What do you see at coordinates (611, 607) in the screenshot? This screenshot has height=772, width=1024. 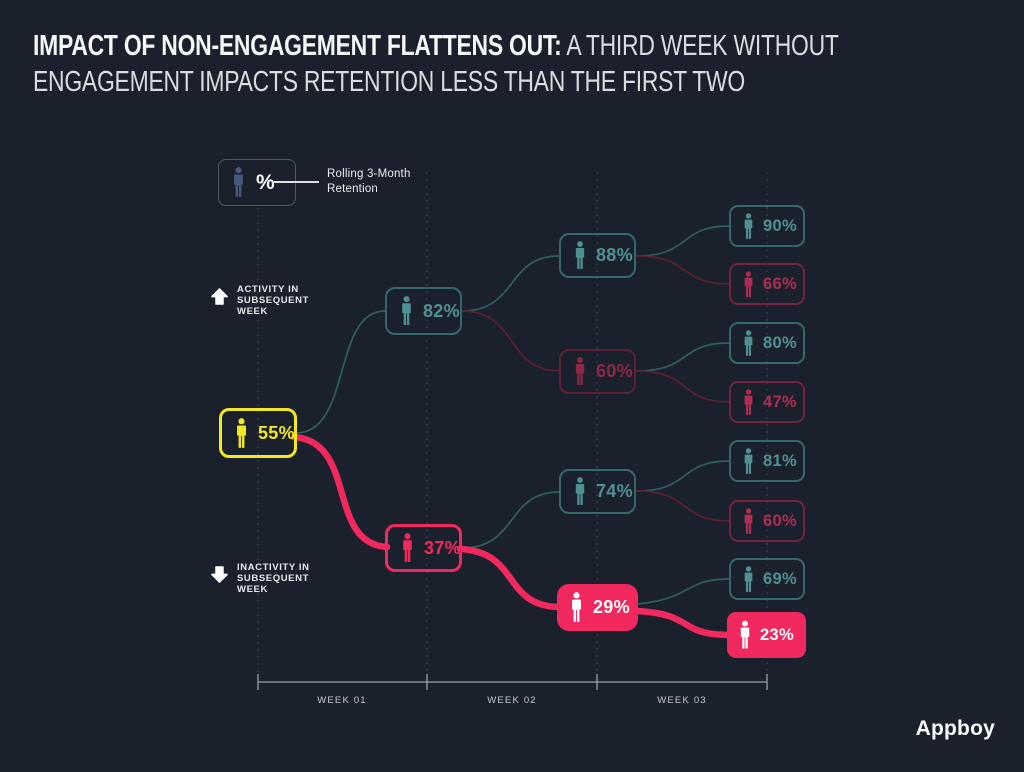 I see `node-value: 29%` at bounding box center [611, 607].